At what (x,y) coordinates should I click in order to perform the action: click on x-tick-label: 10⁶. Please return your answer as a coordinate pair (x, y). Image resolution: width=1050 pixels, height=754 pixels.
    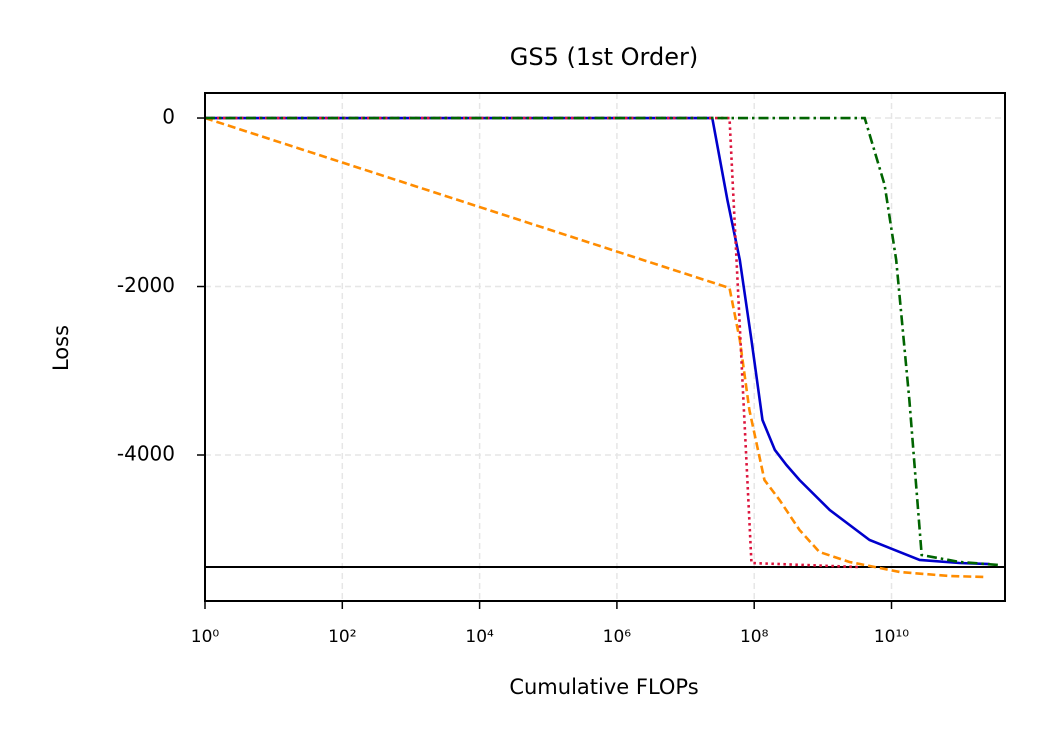
    Looking at the image, I should click on (617, 637).